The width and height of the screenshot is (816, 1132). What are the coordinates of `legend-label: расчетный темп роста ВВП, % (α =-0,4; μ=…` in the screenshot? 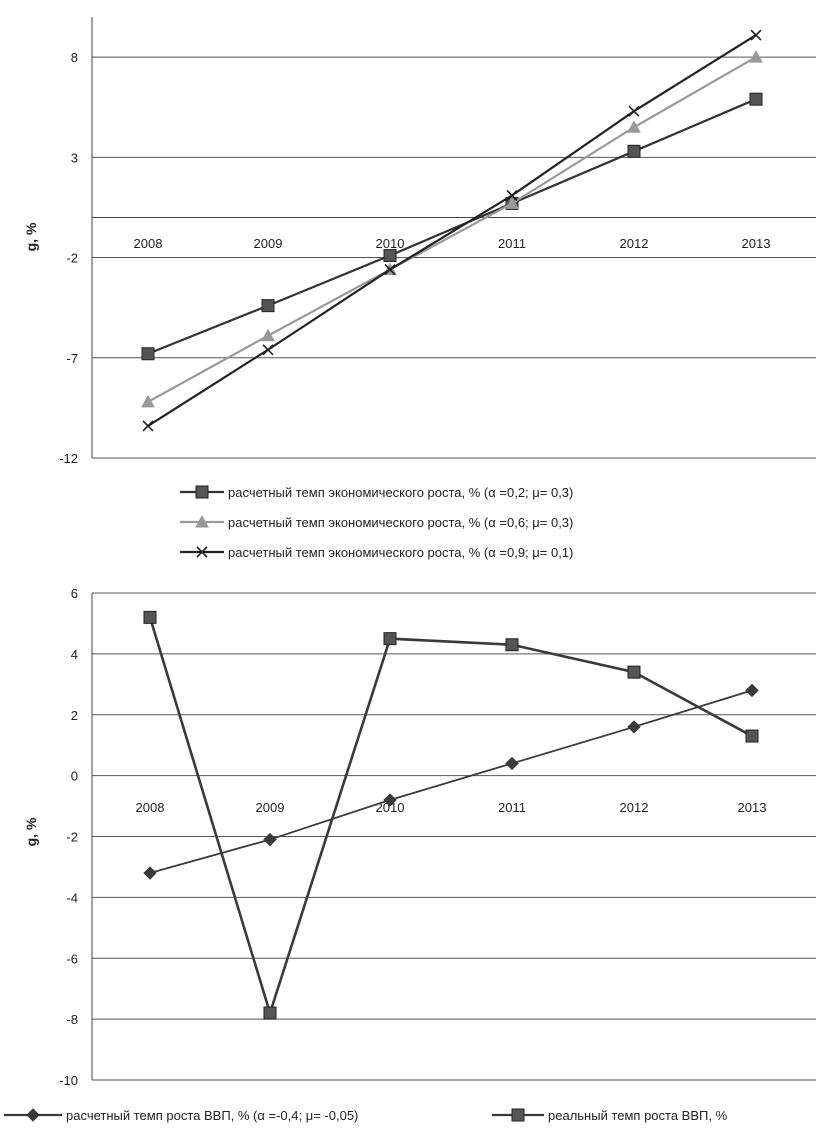 It's located at (212, 1115).